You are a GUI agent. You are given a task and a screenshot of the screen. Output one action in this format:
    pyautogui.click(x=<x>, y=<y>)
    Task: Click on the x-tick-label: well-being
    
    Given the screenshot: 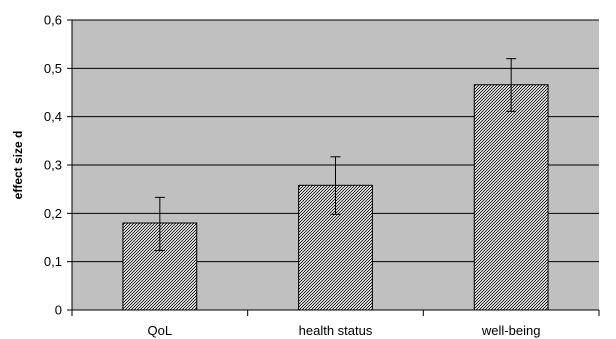 What is the action you would take?
    pyautogui.click(x=511, y=330)
    